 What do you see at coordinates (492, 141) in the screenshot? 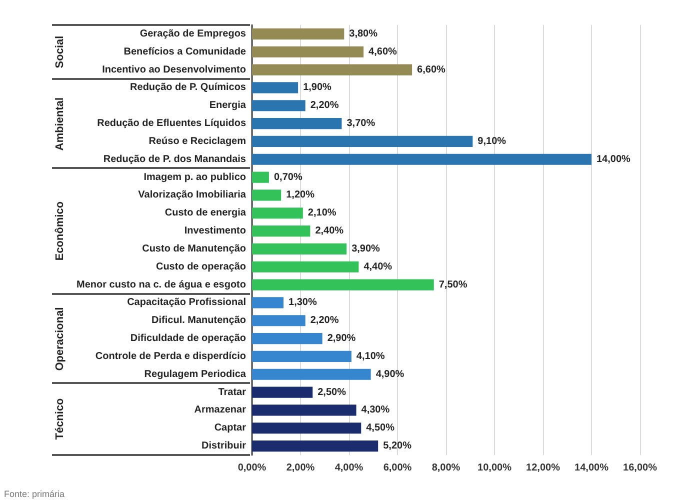
I see `data-label: 9,10%` at bounding box center [492, 141].